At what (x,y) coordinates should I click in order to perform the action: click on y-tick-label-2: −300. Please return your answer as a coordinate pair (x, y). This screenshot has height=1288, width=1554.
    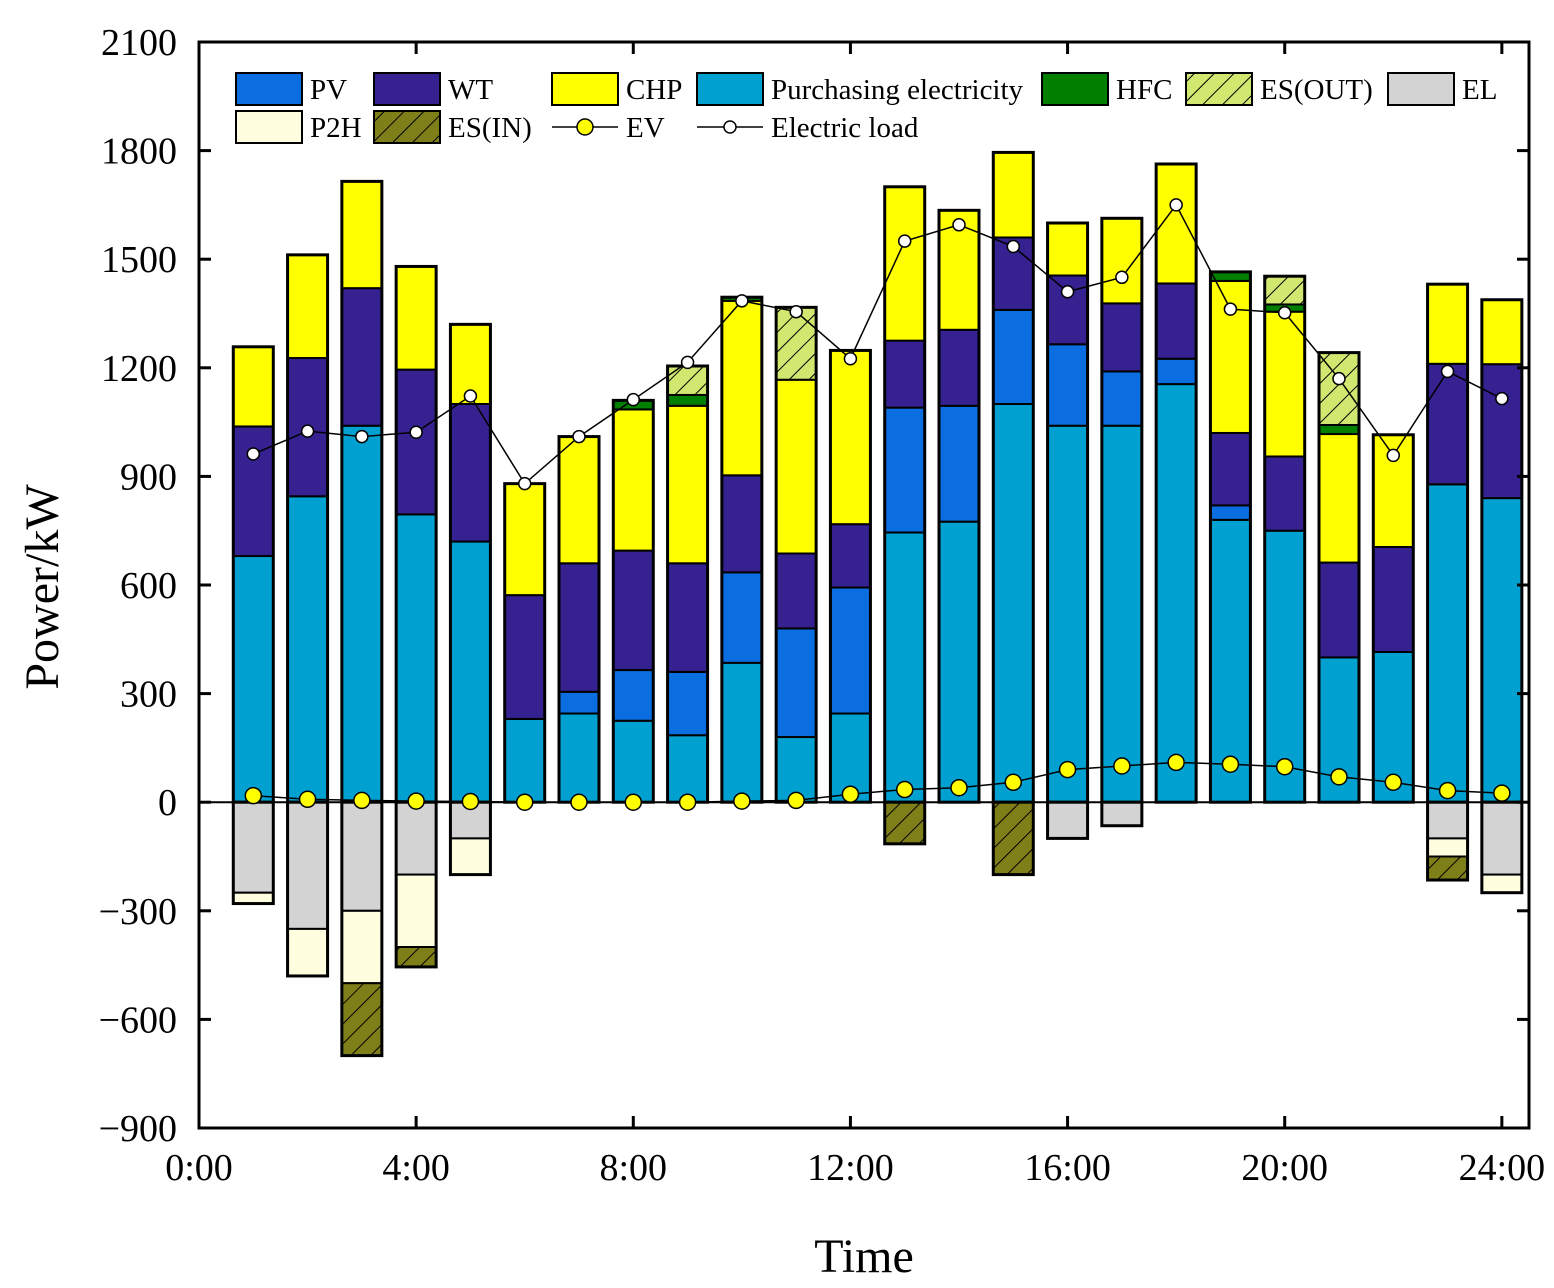
    Looking at the image, I should click on (138, 912).